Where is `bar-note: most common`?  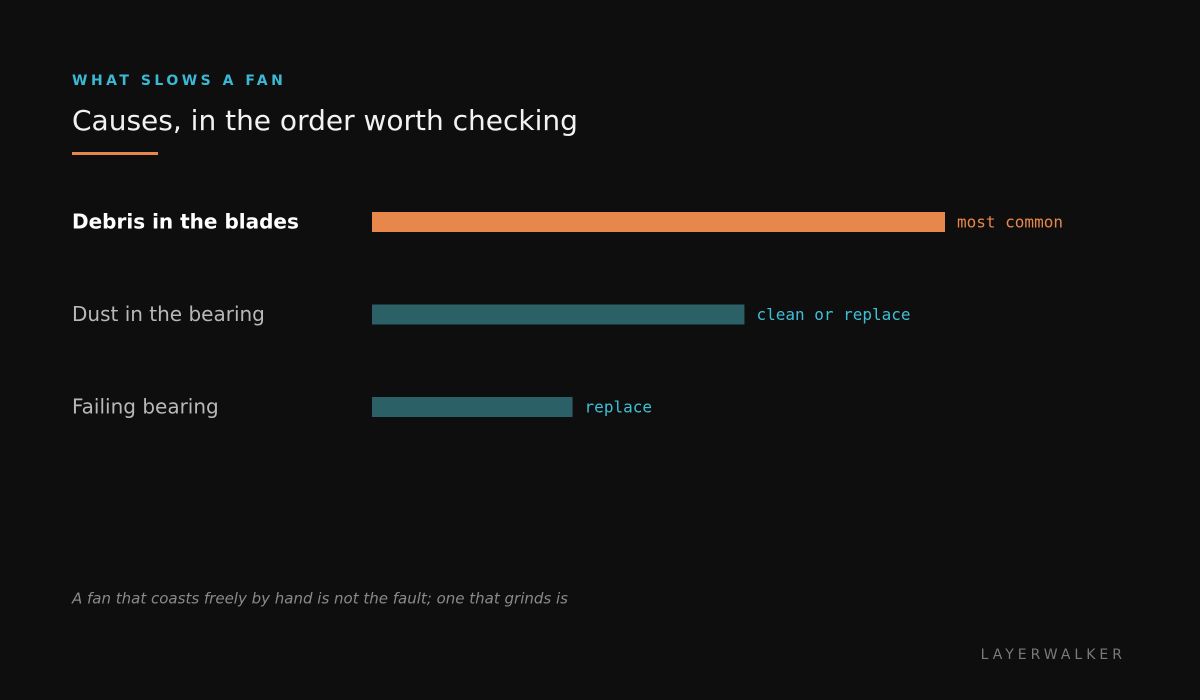 bar-note: most common is located at coordinates (1010, 222).